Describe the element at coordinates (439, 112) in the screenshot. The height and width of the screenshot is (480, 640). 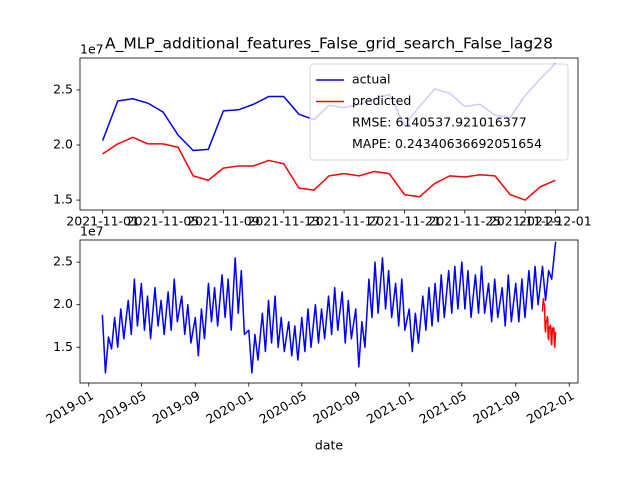
I see `legend-box` at that location.